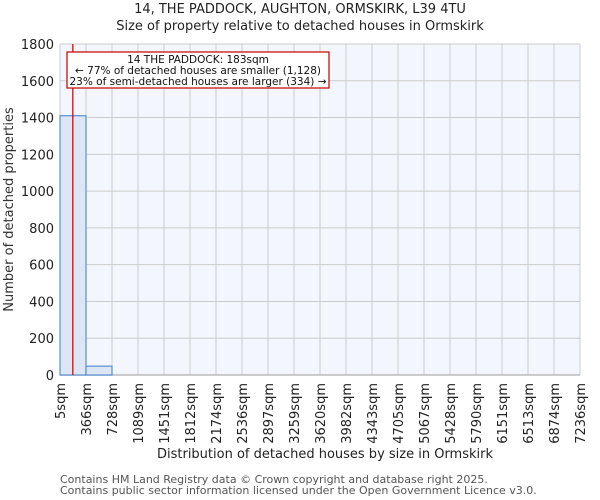 The height and width of the screenshot is (500, 600). What do you see at coordinates (399, 413) in the screenshot?
I see `x-tick-label: 4705sqm` at bounding box center [399, 413].